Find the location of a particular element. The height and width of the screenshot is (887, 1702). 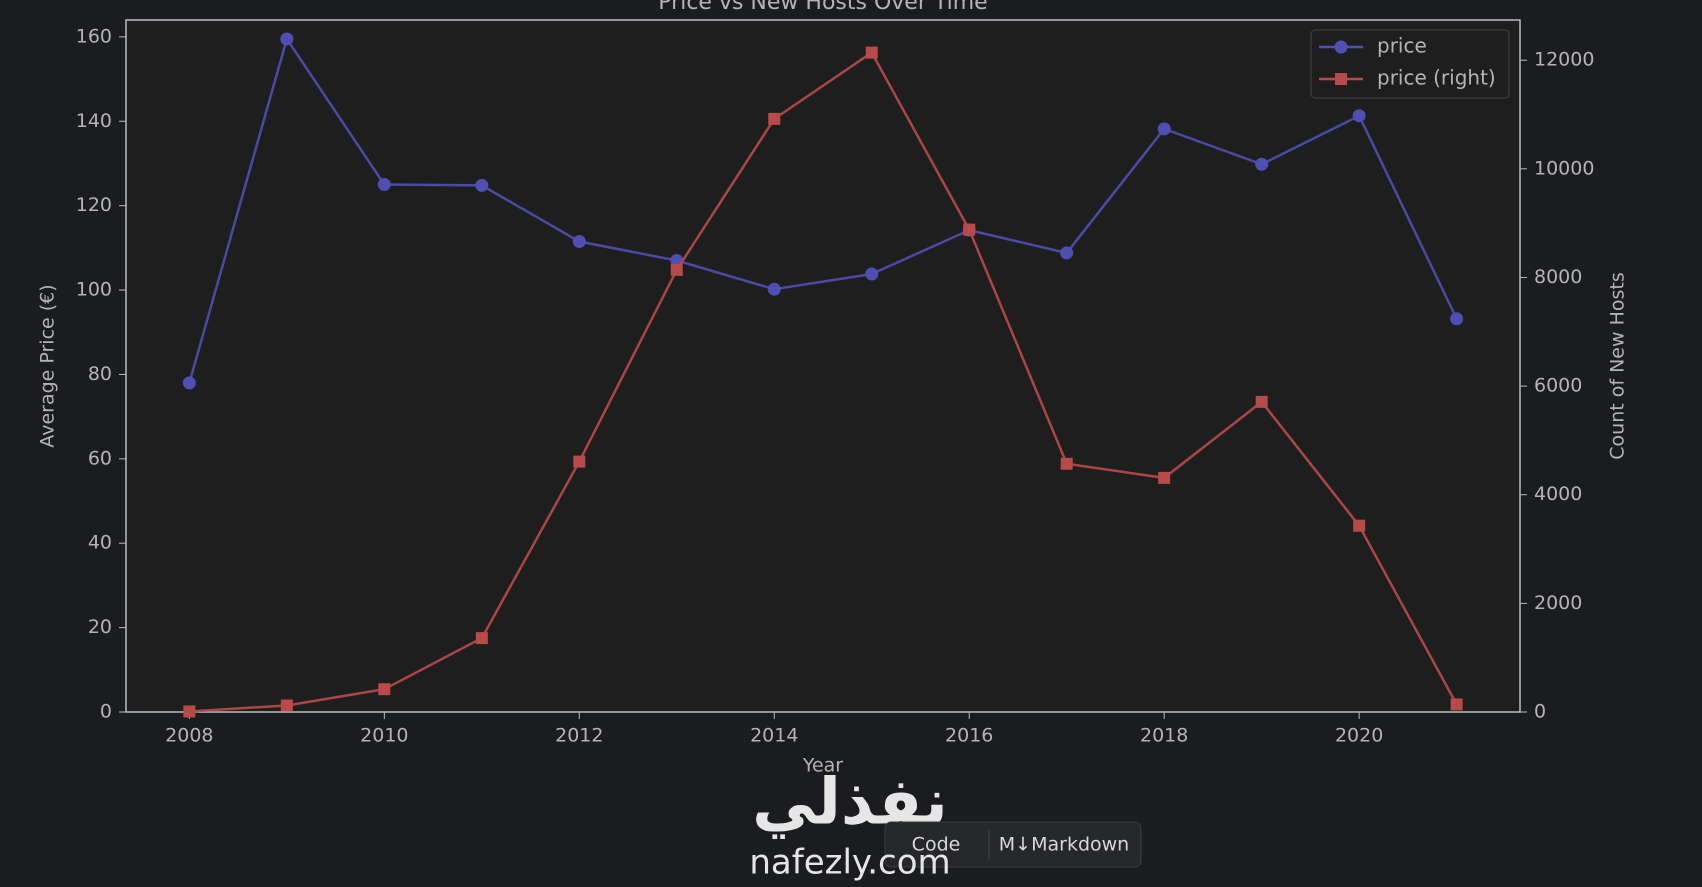

toolbar: Code M↓Markdown is located at coordinates (1013, 844).